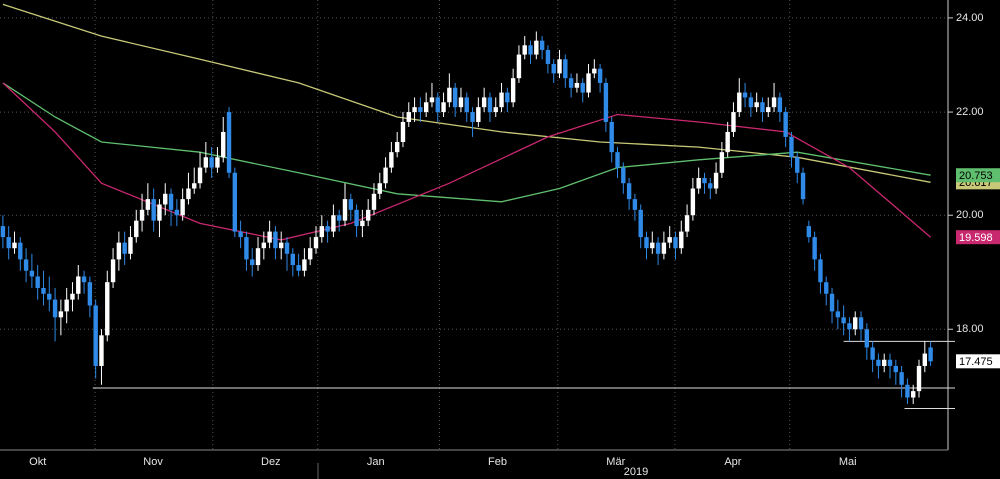  Describe the element at coordinates (37, 462) in the screenshot. I see `x-tick-label: Okt` at that location.